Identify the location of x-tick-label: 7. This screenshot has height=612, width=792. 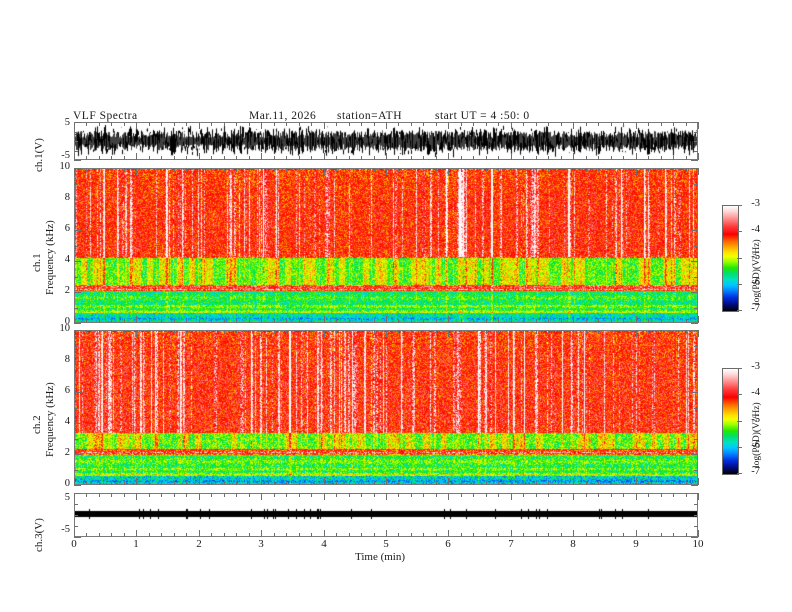
(511, 544).